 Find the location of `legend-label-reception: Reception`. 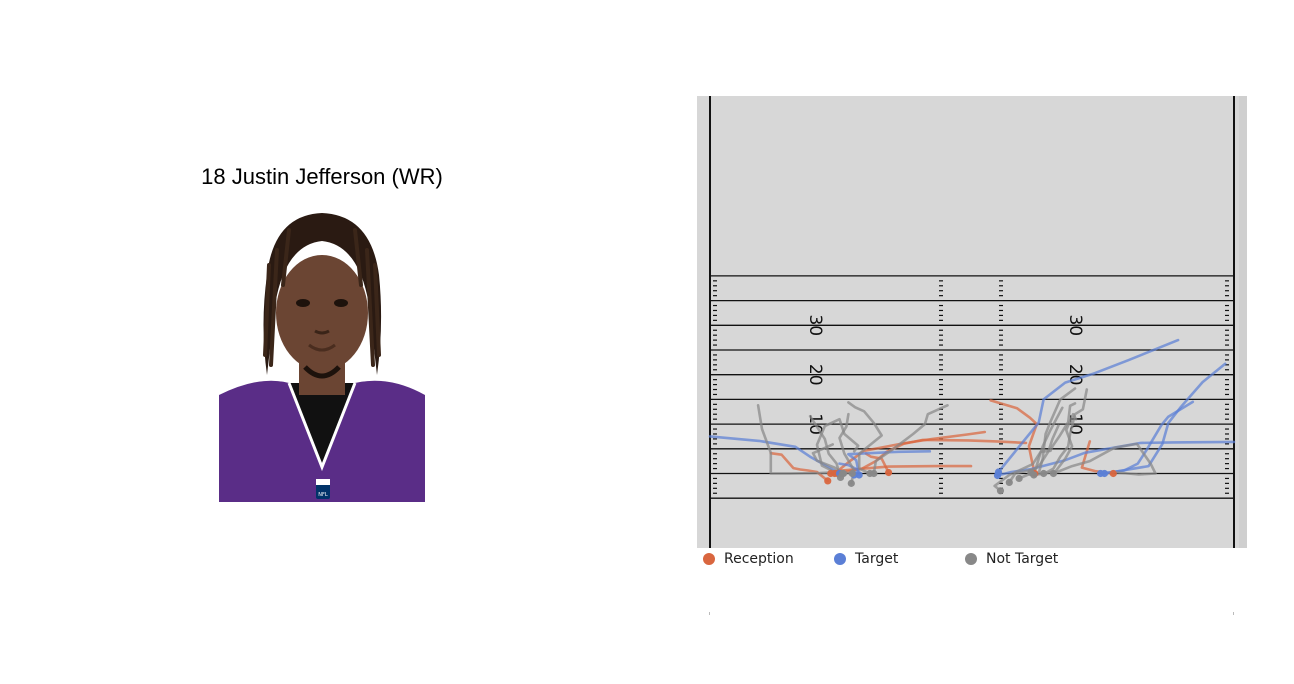

legend-label-reception: Reception is located at coordinates (759, 559).